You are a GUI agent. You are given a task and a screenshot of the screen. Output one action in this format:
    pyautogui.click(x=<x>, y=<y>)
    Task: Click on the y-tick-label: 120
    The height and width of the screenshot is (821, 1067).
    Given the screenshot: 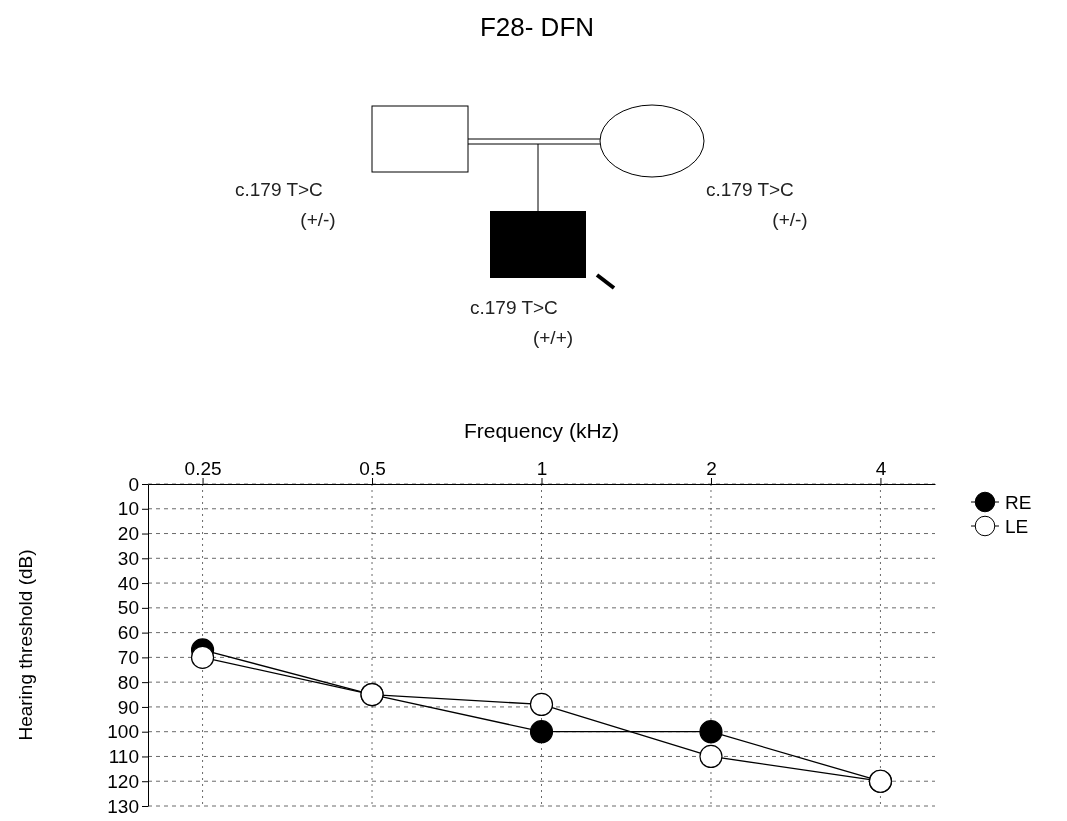 What is the action you would take?
    pyautogui.click(x=123, y=781)
    